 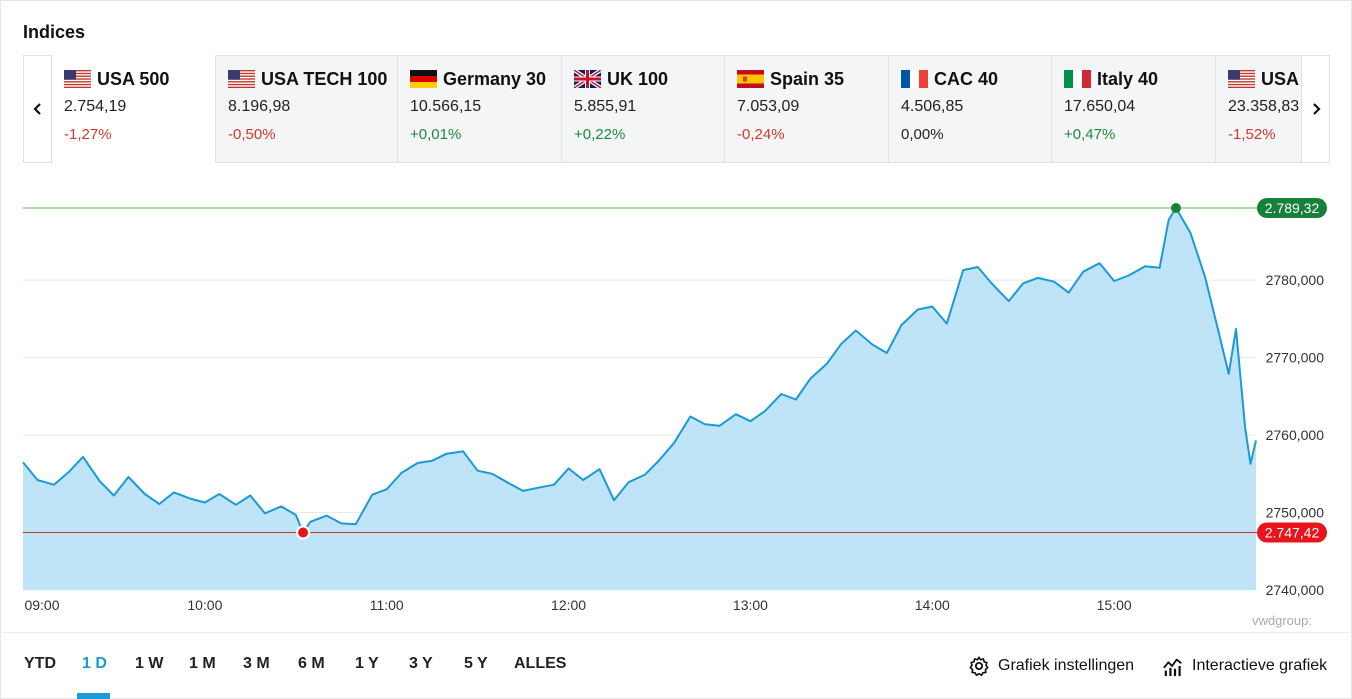 I want to click on ticker-value: 17.650,04, so click(x=1100, y=106).